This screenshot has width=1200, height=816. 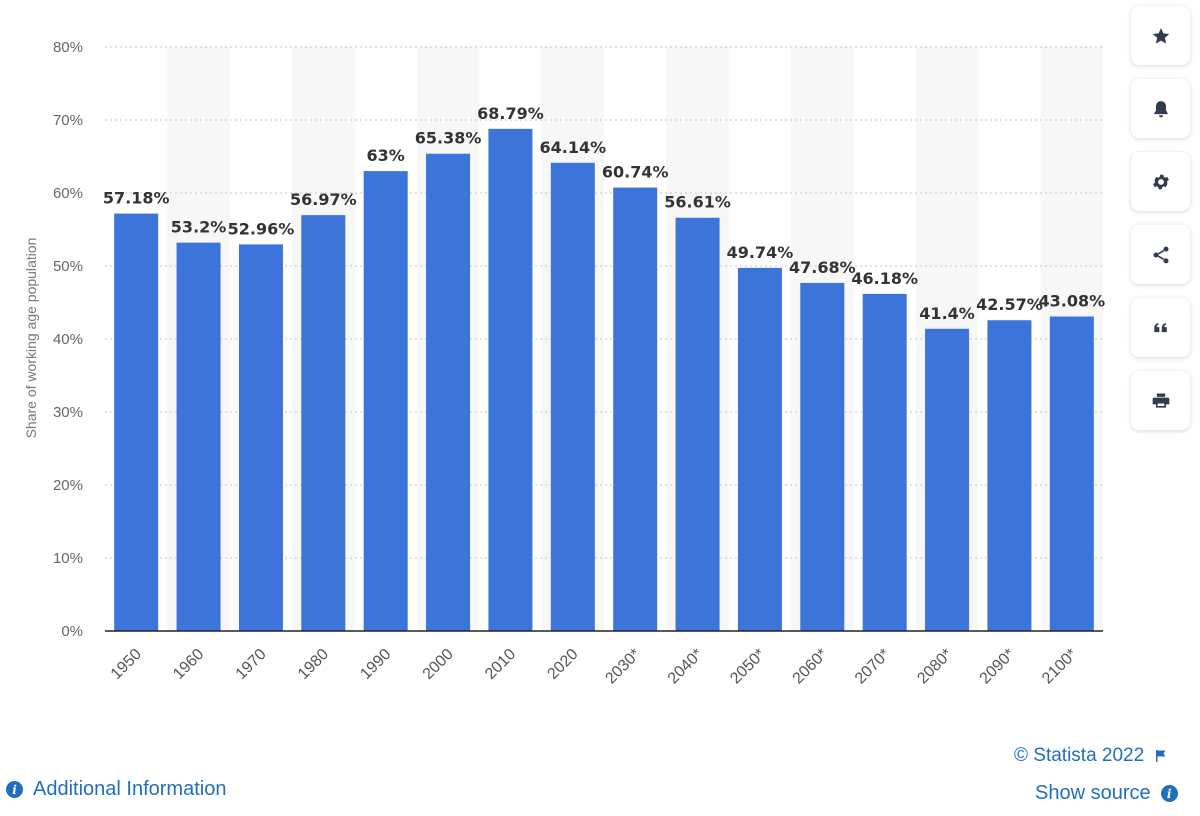 I want to click on data-label: 68.79%, so click(x=510, y=113).